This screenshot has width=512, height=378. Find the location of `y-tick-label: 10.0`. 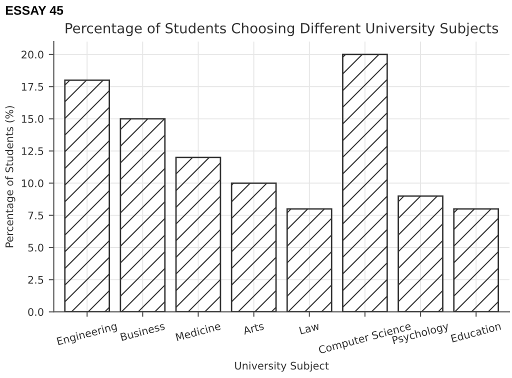

y-tick-label: 10.0 is located at coordinates (33, 183).